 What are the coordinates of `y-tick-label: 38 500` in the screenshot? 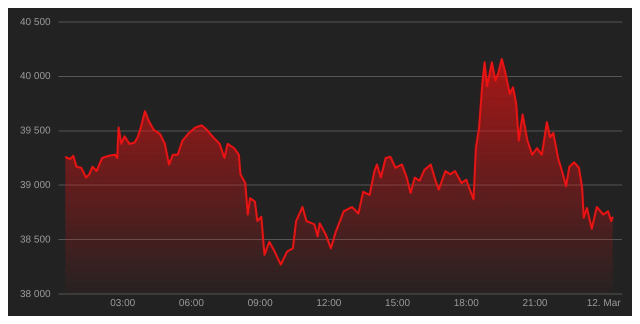 It's located at (36, 240).